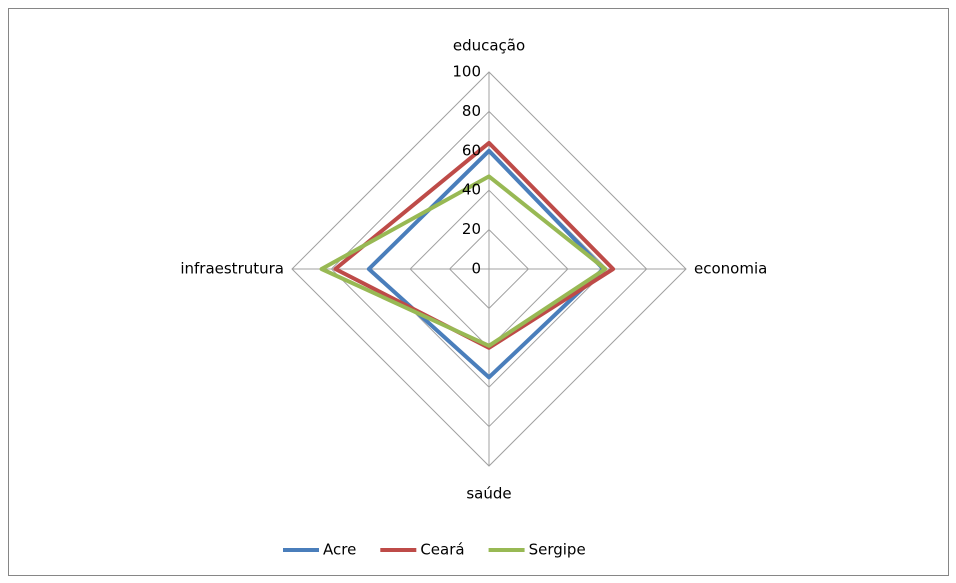 This screenshot has width=956, height=583. What do you see at coordinates (557, 550) in the screenshot?
I see `legend-label: Sergipe` at bounding box center [557, 550].